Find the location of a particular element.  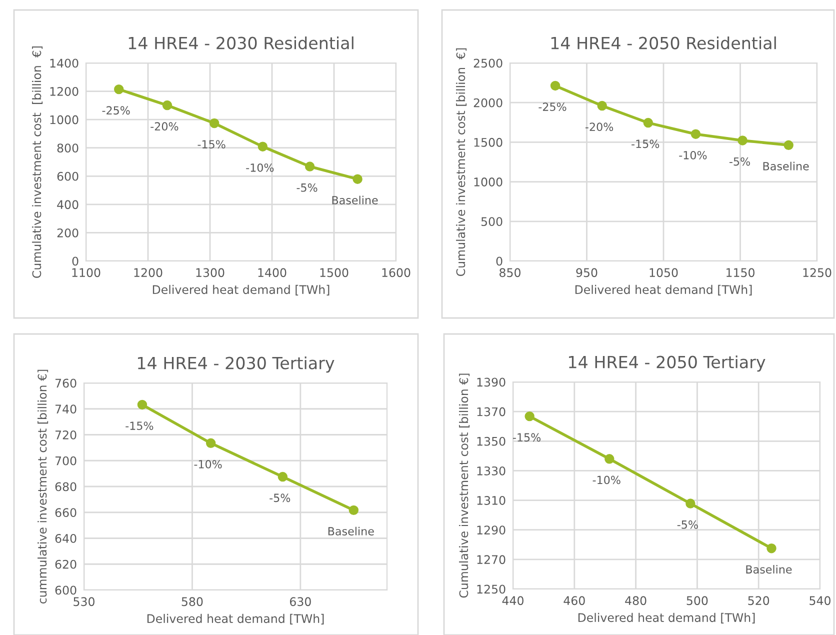

x-tick-label: 1300 is located at coordinates (210, 273).